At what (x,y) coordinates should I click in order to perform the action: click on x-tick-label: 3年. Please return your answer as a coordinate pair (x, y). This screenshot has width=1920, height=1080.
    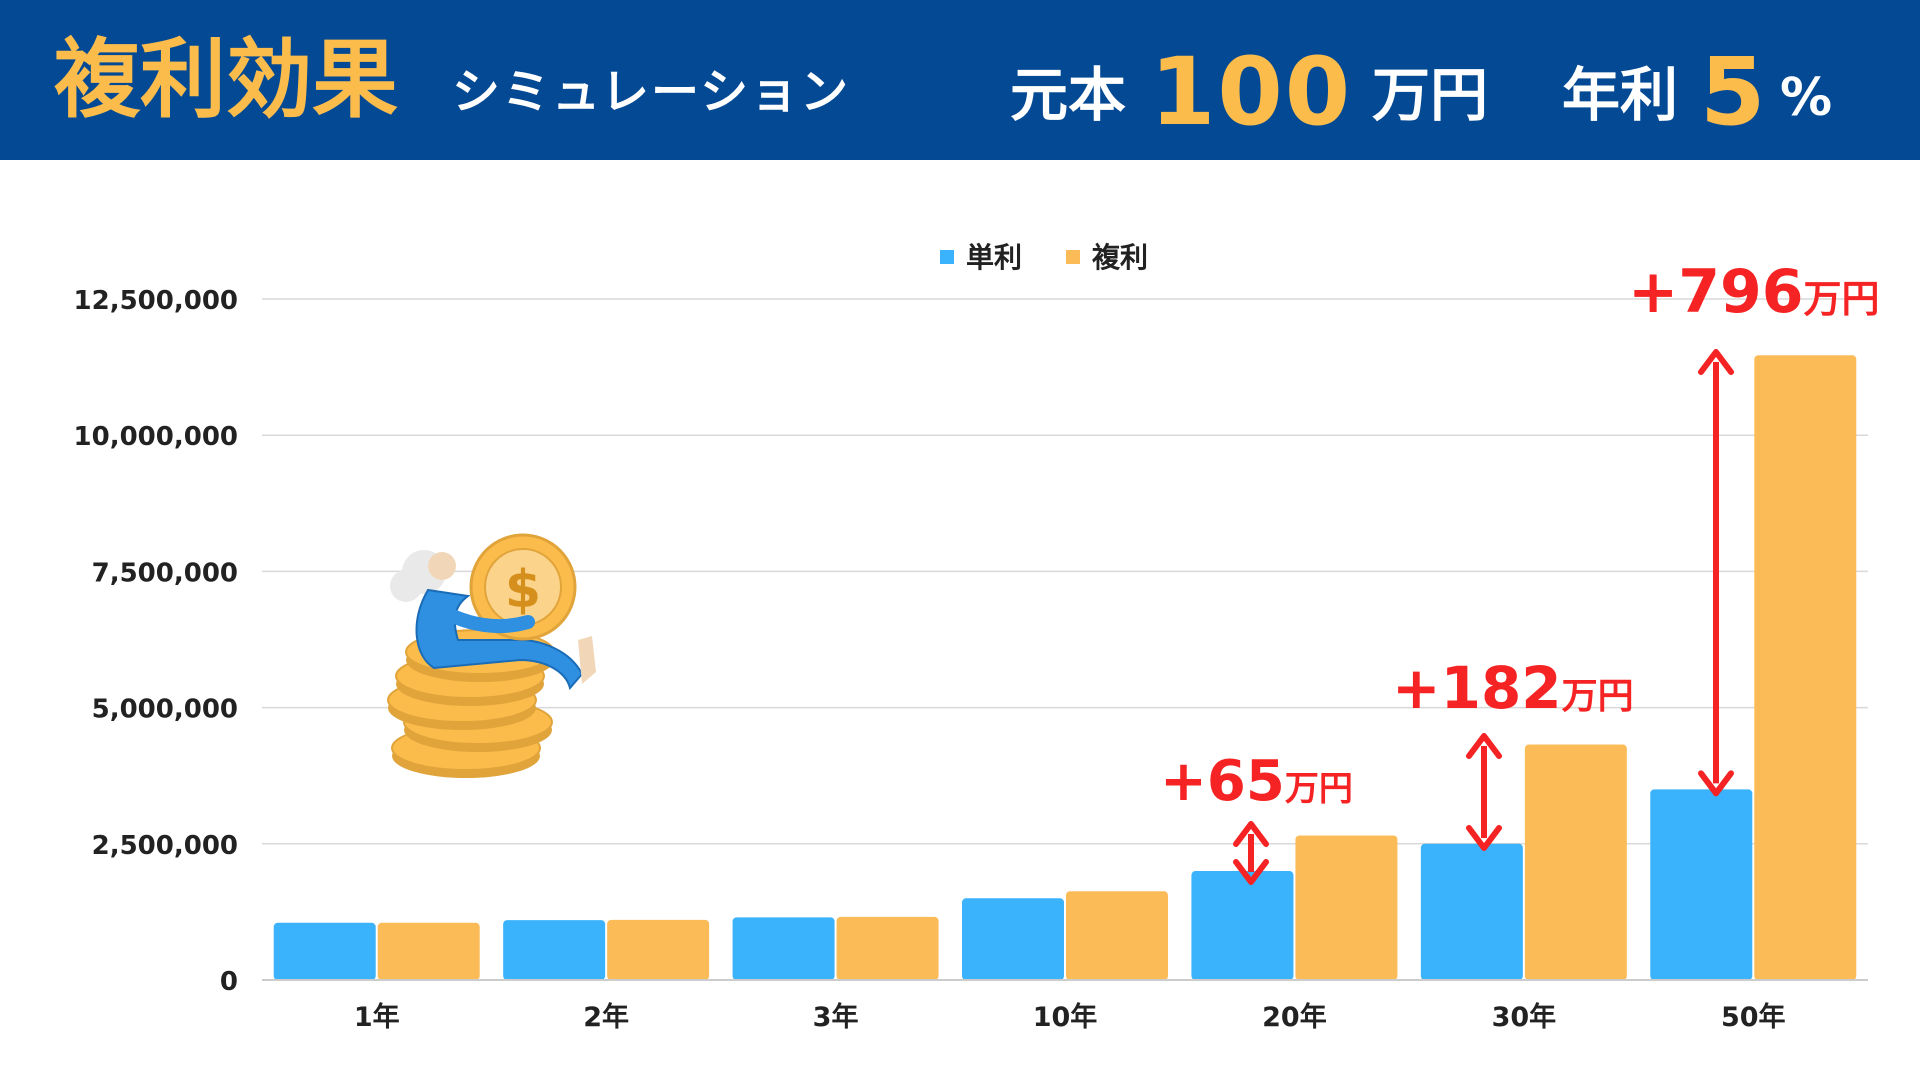
    Looking at the image, I should click on (836, 1017).